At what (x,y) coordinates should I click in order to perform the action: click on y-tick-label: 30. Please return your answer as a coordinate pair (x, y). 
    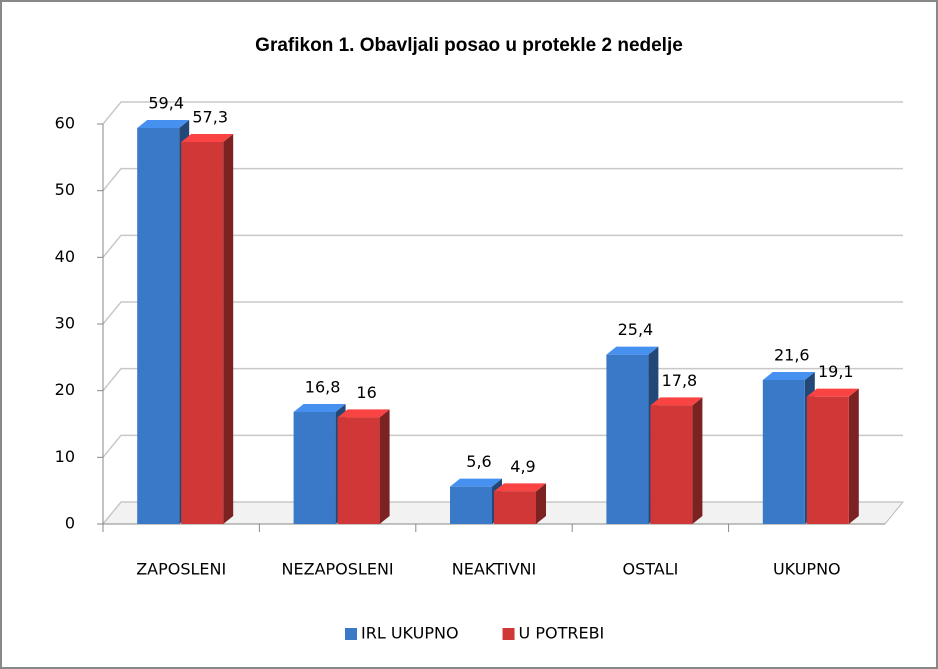
    Looking at the image, I should click on (65, 323).